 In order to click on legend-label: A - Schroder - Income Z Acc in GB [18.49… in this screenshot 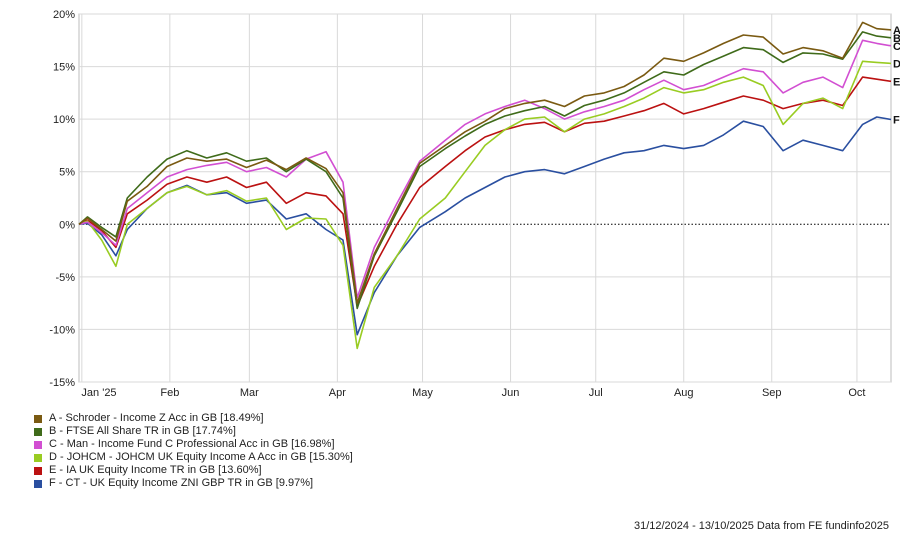, I will do `click(156, 418)`.